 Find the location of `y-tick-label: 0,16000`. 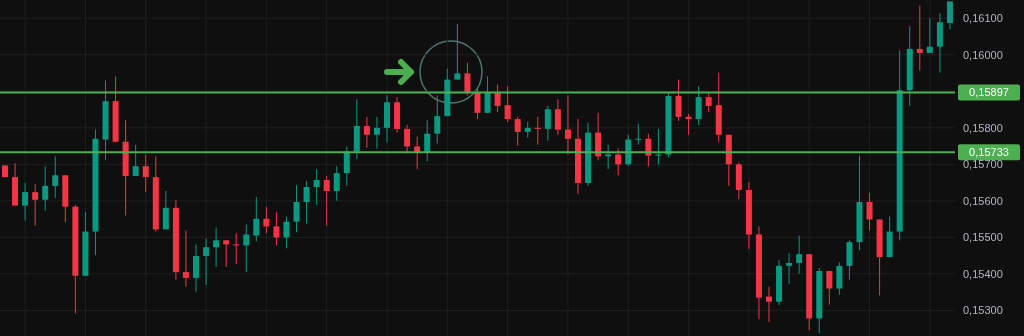

y-tick-label: 0,16000 is located at coordinates (983, 54).